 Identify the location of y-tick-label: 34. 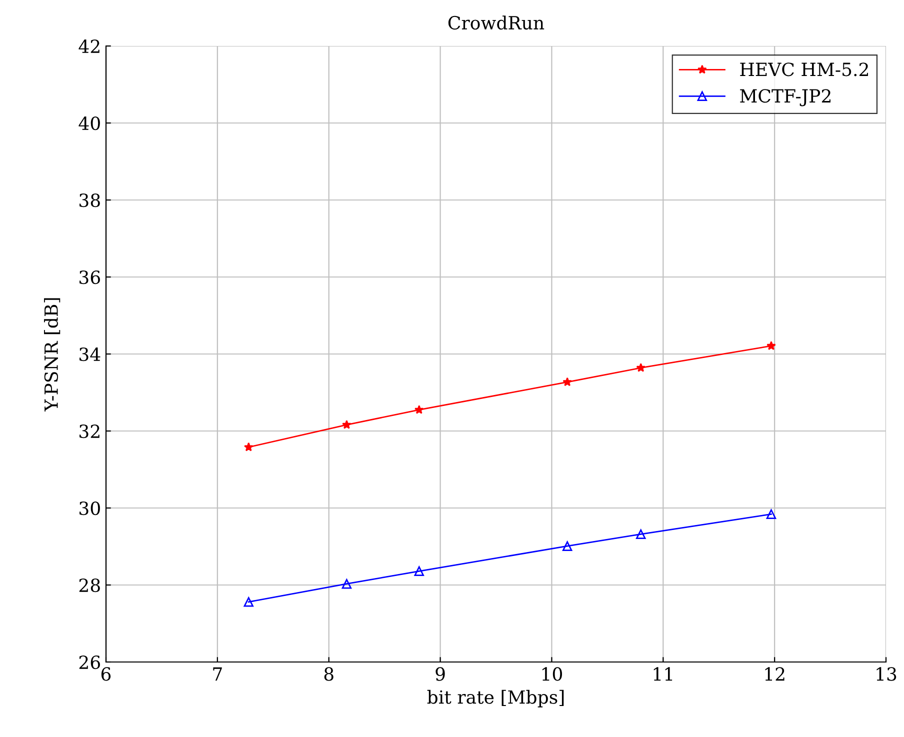
(90, 354).